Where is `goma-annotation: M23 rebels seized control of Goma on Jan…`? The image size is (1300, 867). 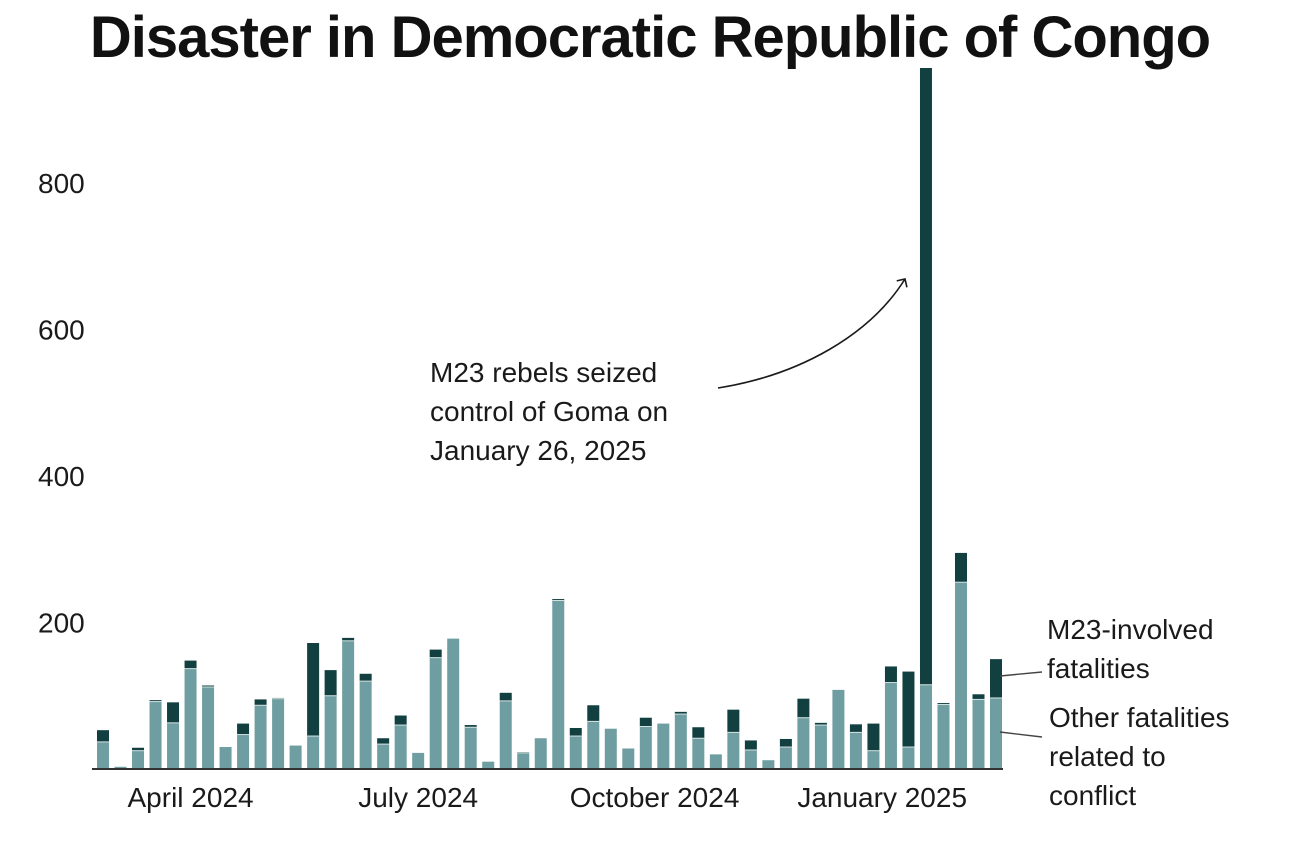 goma-annotation: M23 rebels seized control of Goma on Jan… is located at coordinates (669, 372).